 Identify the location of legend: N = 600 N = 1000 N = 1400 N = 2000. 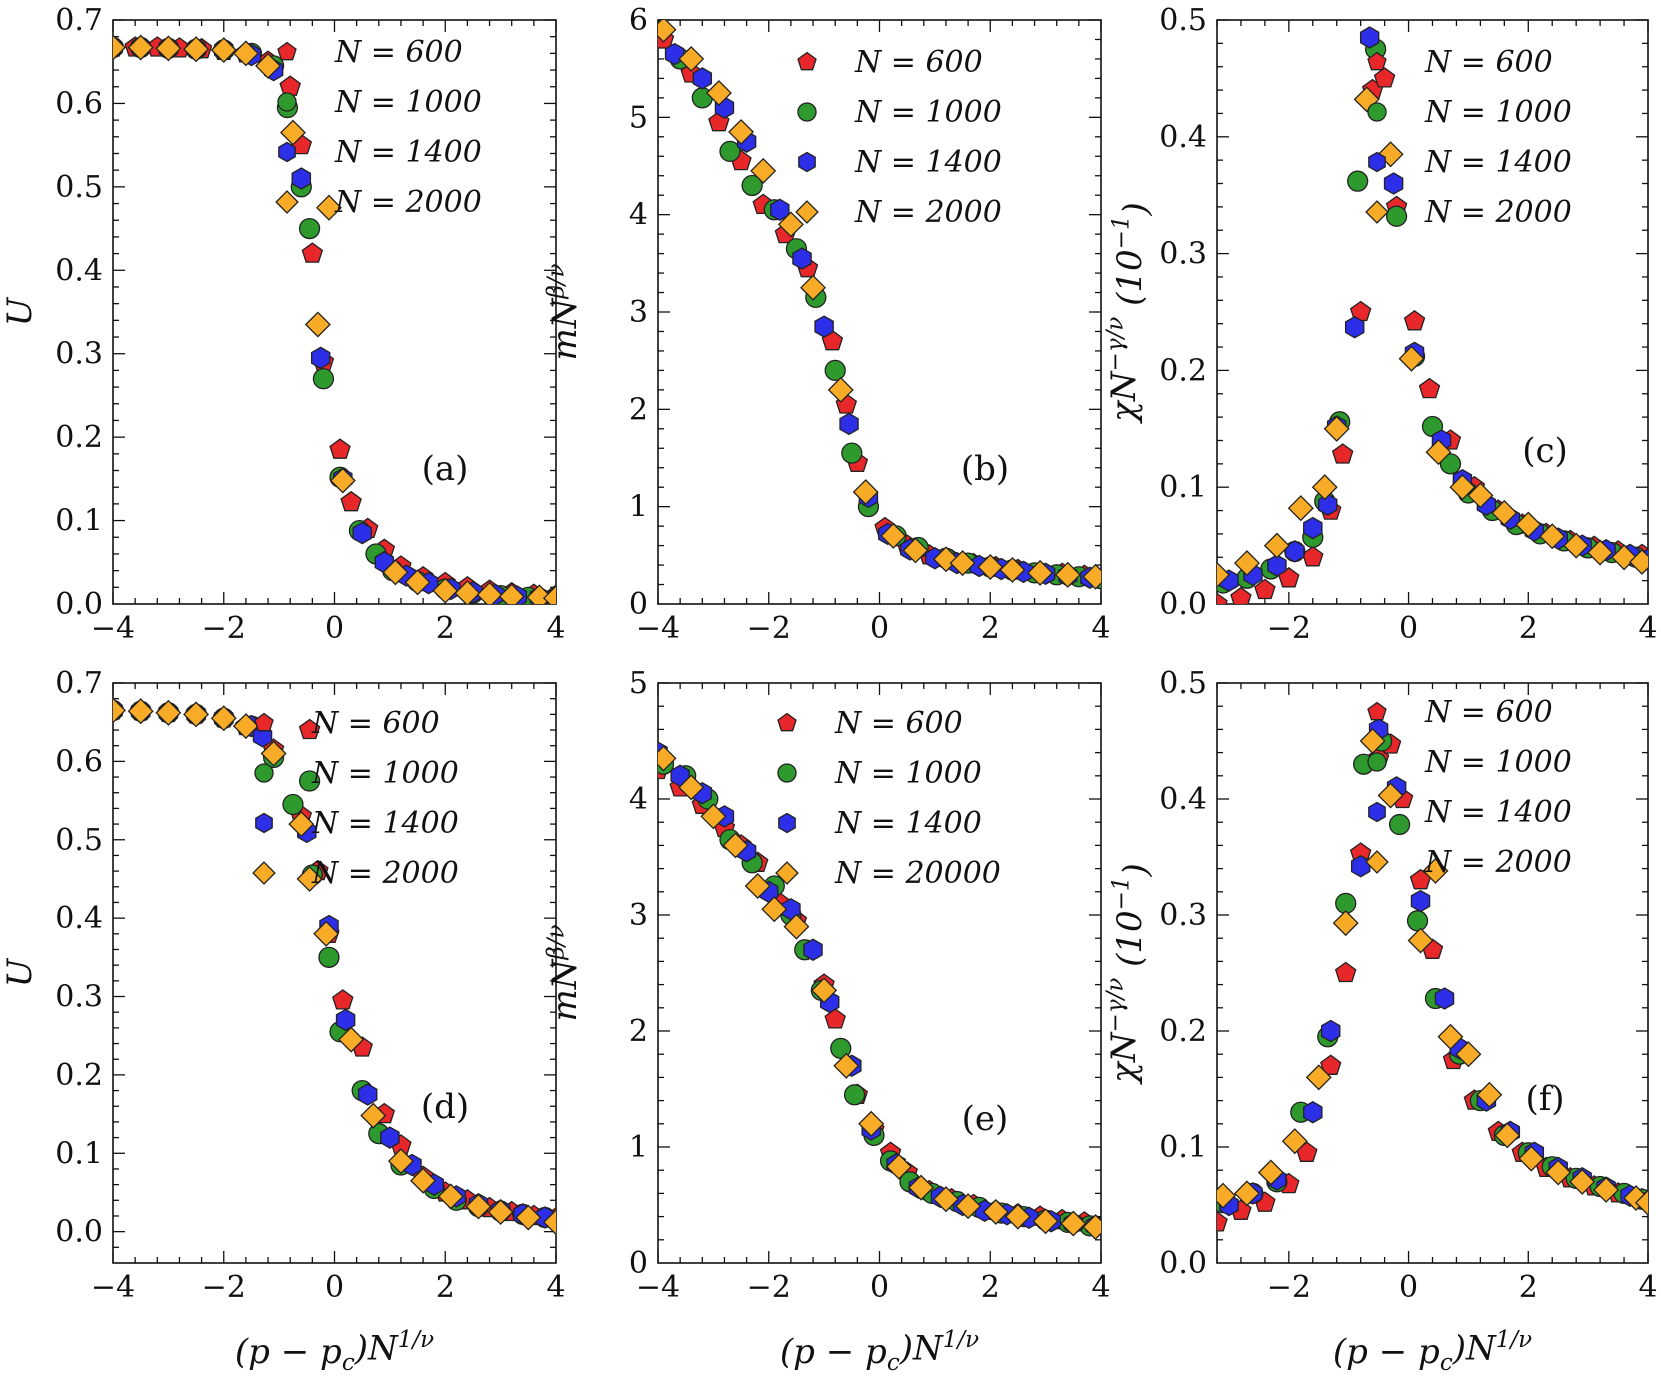
(355, 798).